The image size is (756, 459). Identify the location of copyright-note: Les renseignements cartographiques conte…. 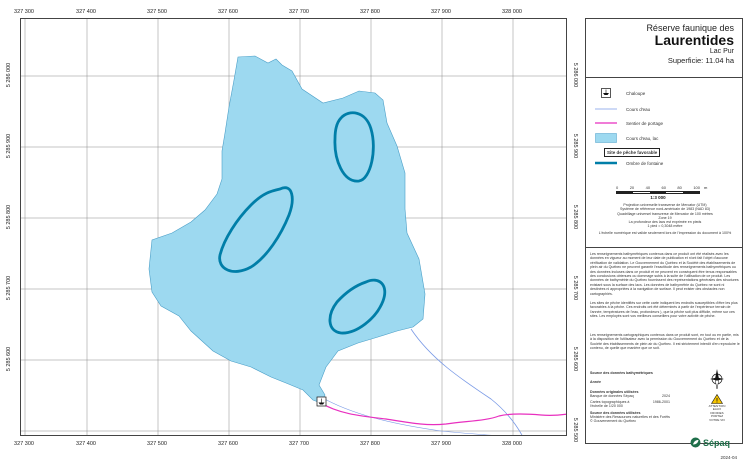
(665, 342).